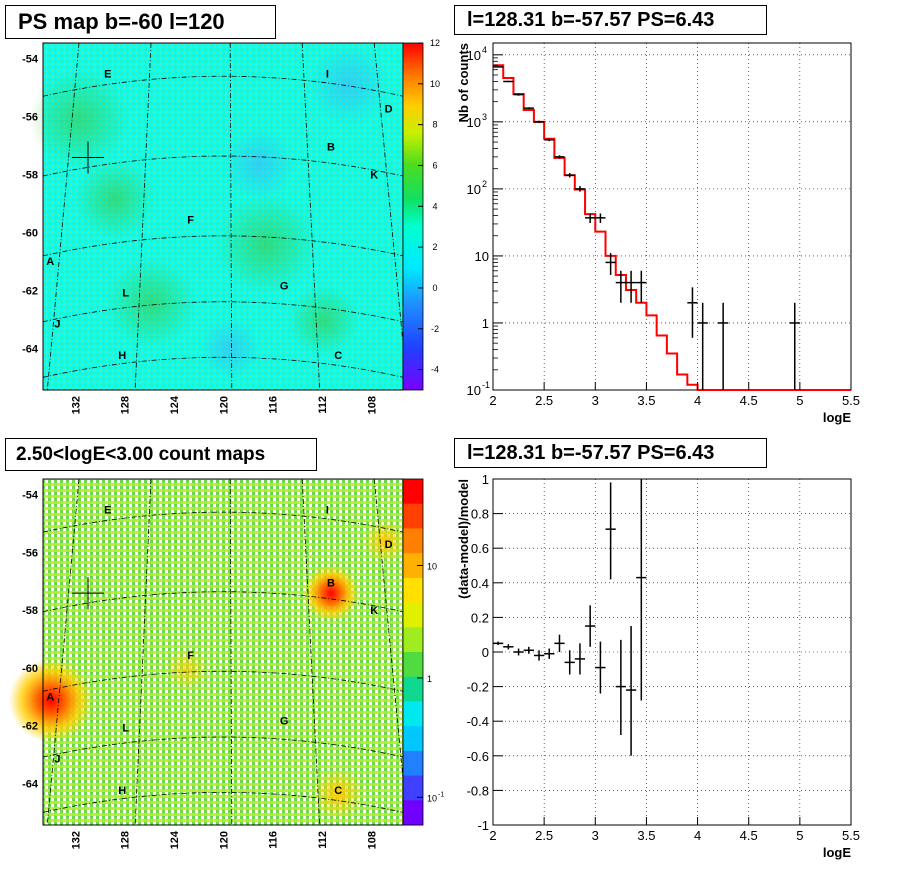 The image size is (898, 871). Describe the element at coordinates (434, 288) in the screenshot. I see `colorbar-tick-label: 0` at that location.